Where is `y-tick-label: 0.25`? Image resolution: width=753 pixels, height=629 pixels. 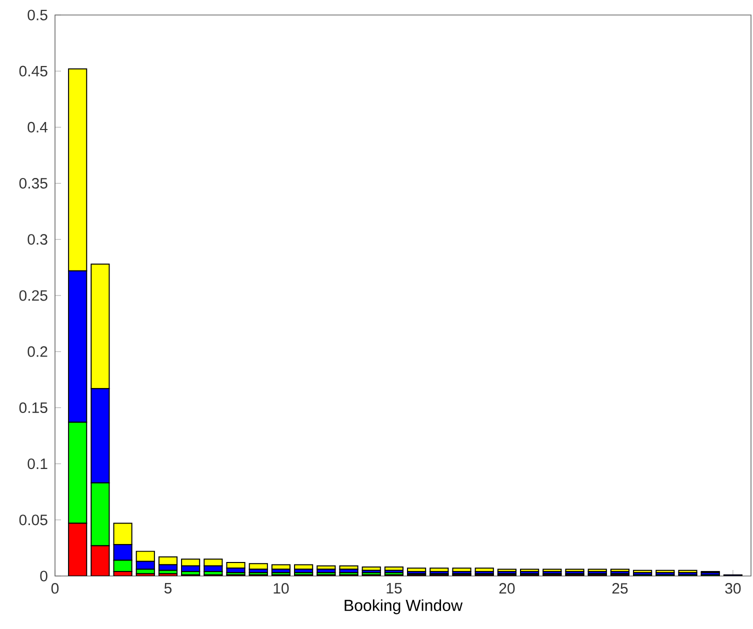
y-tick-label: 0.25 is located at coordinates (33, 295).